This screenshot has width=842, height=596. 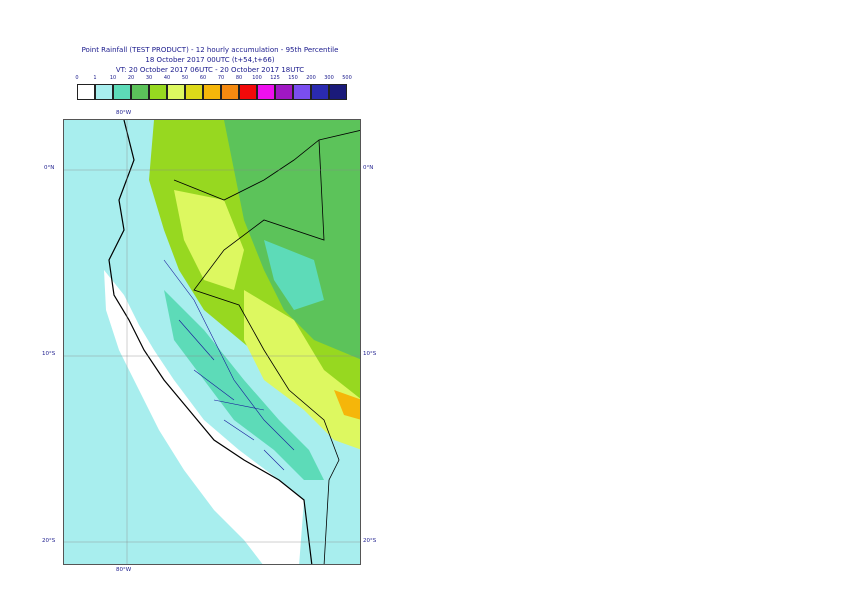 What do you see at coordinates (49, 541) in the screenshot?
I see `lat-label-left-20: 20°S` at bounding box center [49, 541].